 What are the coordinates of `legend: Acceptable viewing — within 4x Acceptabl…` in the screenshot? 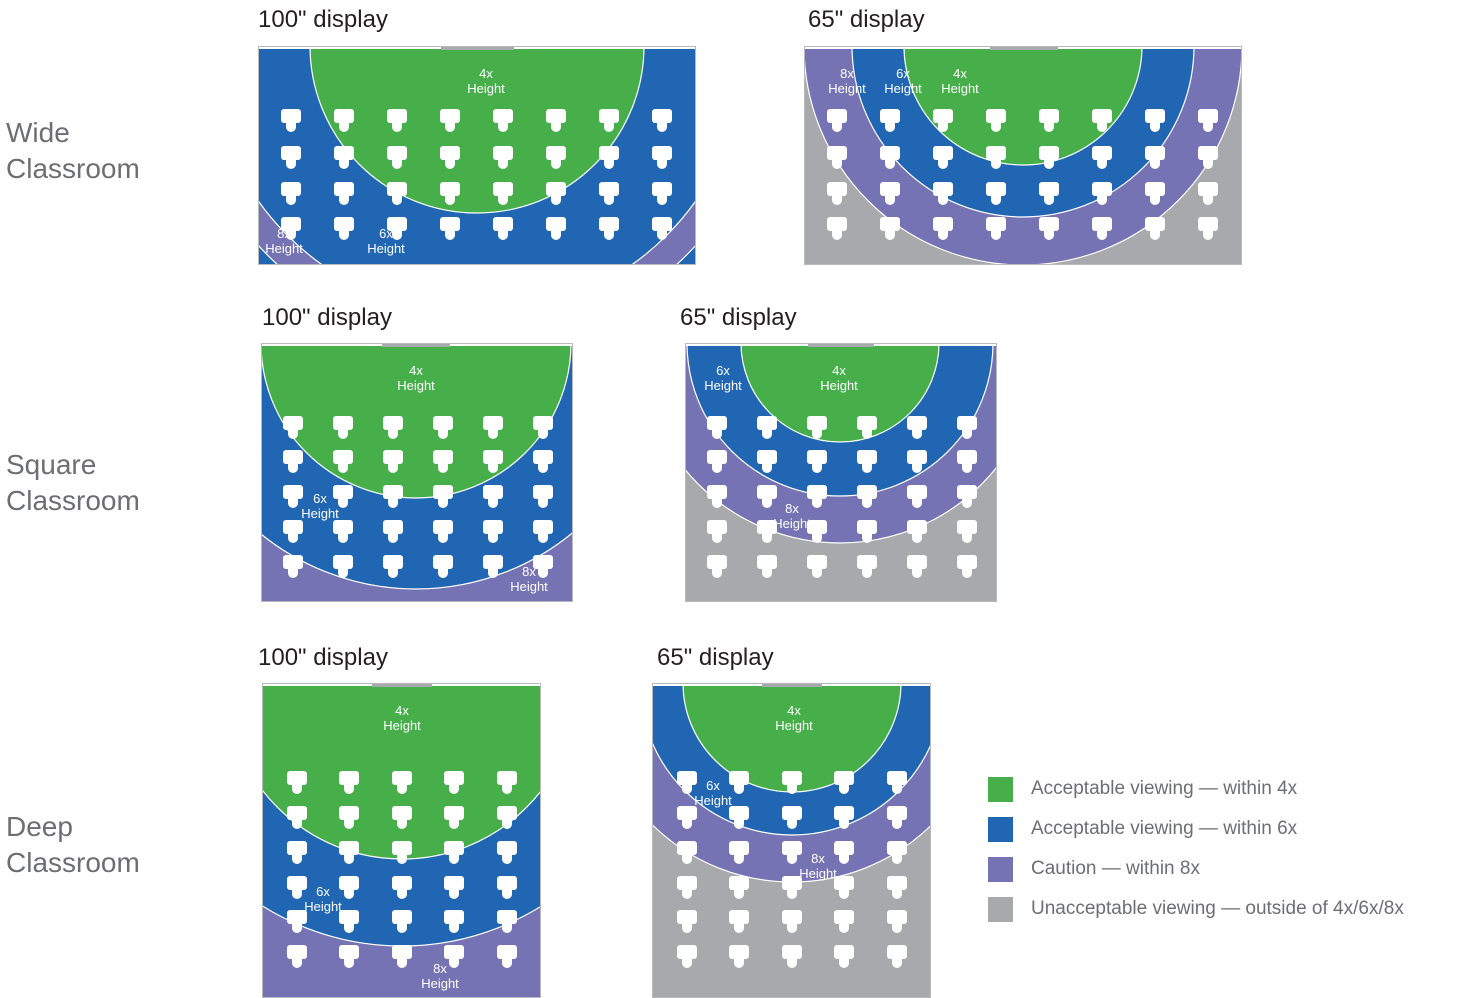 It's located at (1196, 849).